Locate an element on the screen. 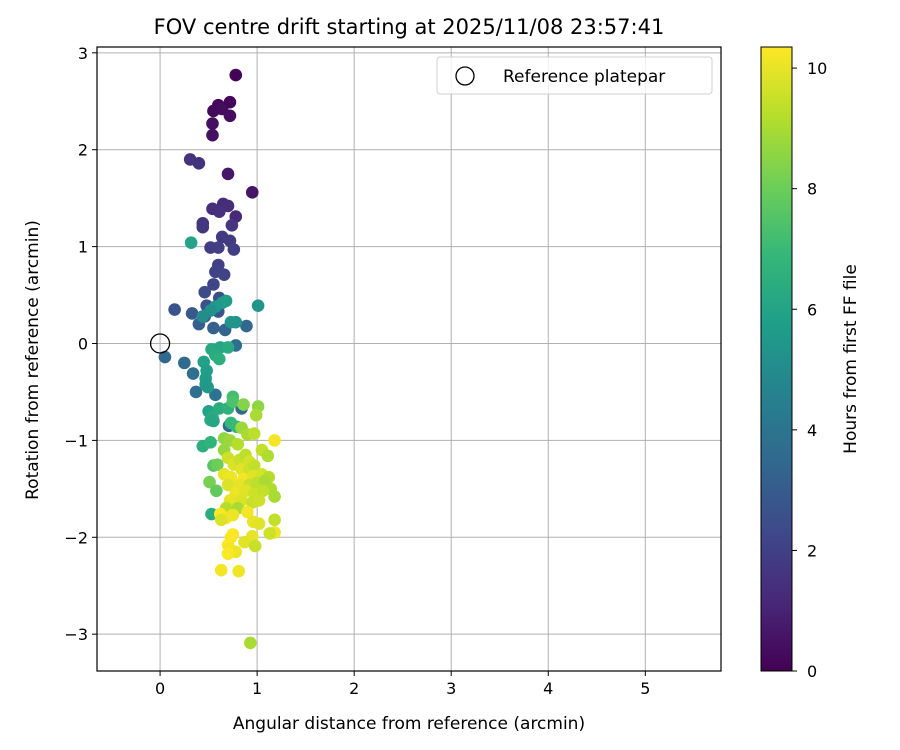  legend-box is located at coordinates (574, 75).